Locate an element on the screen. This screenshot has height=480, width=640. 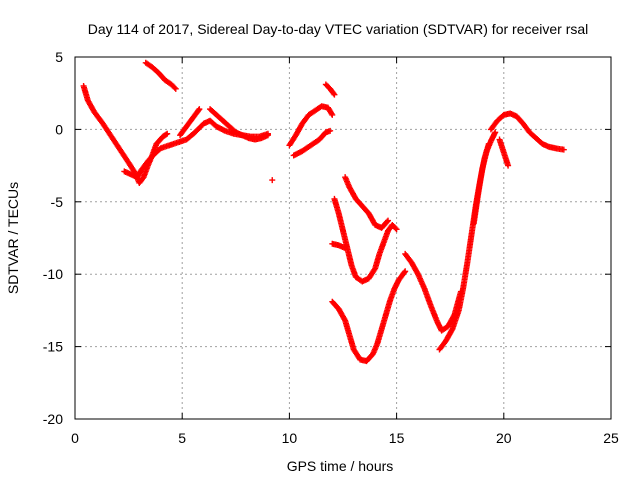
x-tick-label: 25 is located at coordinates (611, 438).